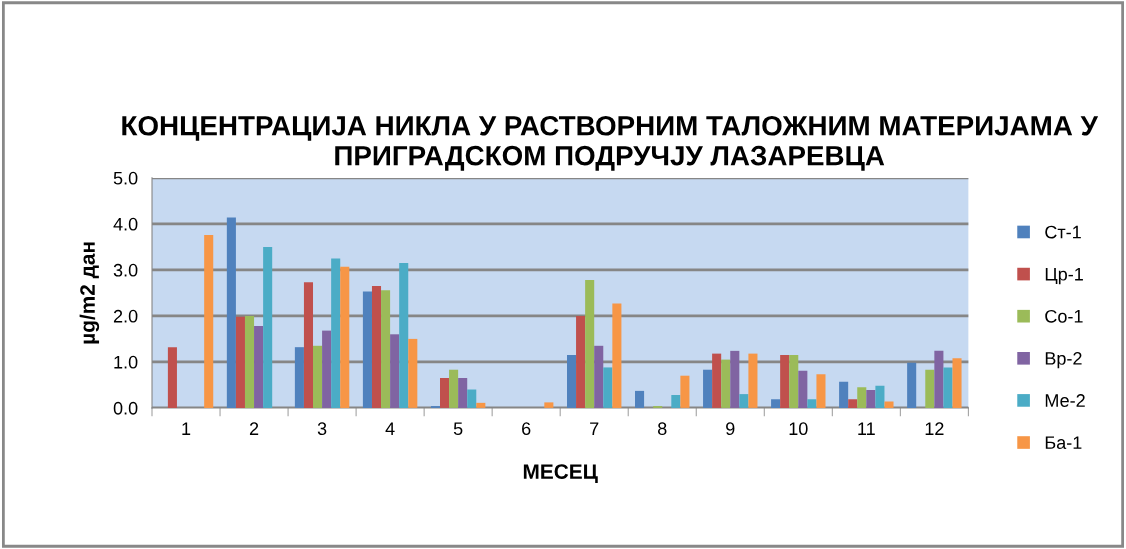 The width and height of the screenshot is (1126, 549). Describe the element at coordinates (1063, 443) in the screenshot. I see `legend-label: Ба-1` at that location.